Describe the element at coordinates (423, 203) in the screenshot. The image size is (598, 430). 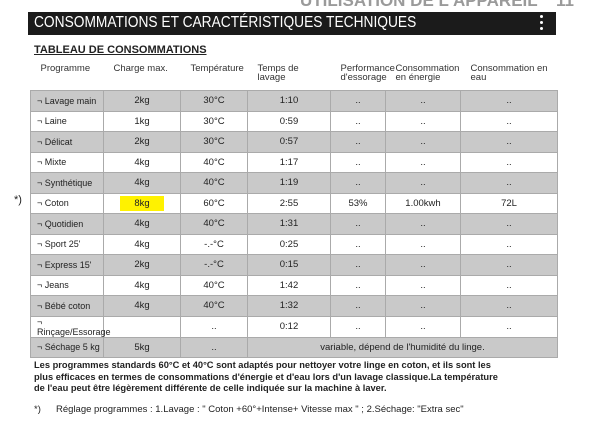
I see `table-cell: 1.00kwh` at that location.